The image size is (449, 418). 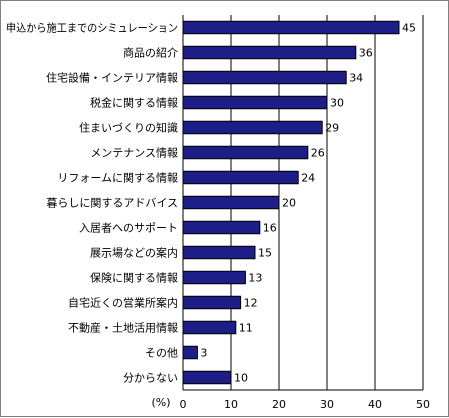 I want to click on category-label: 税金に関する情報, so click(x=134, y=103).